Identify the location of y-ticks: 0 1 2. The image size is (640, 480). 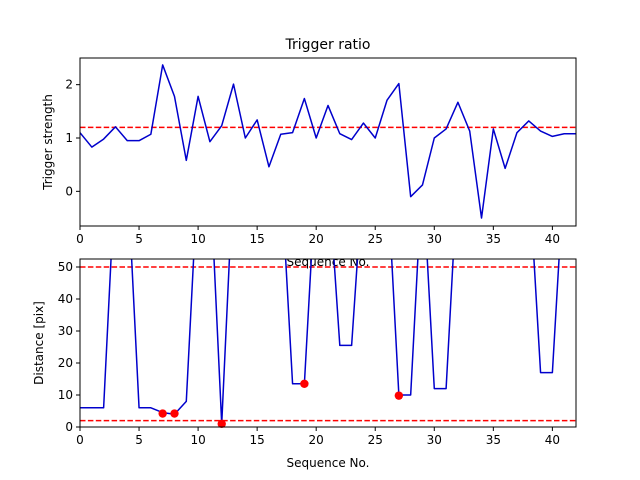
(72, 138).